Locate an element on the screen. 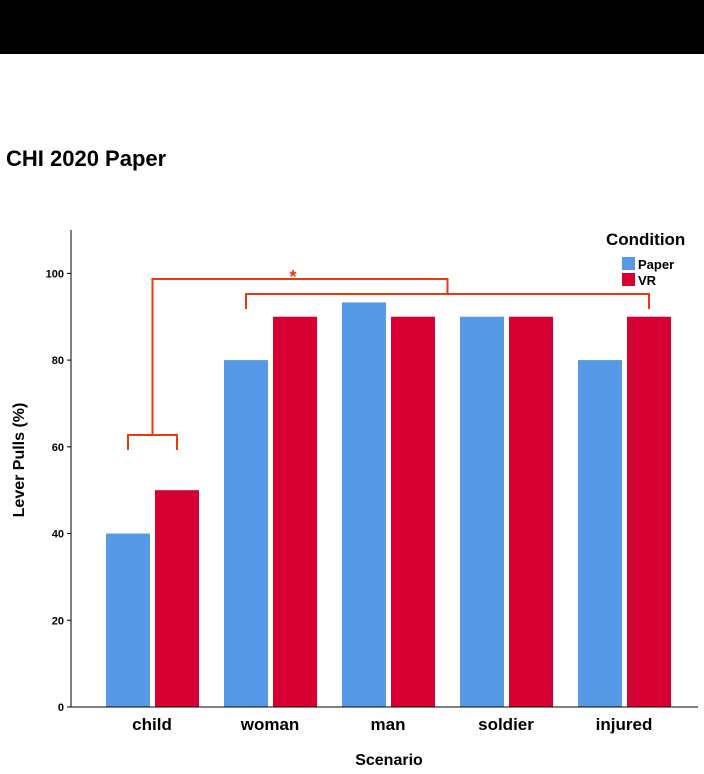 The width and height of the screenshot is (704, 774). y-tick-label: 100 is located at coordinates (55, 274).